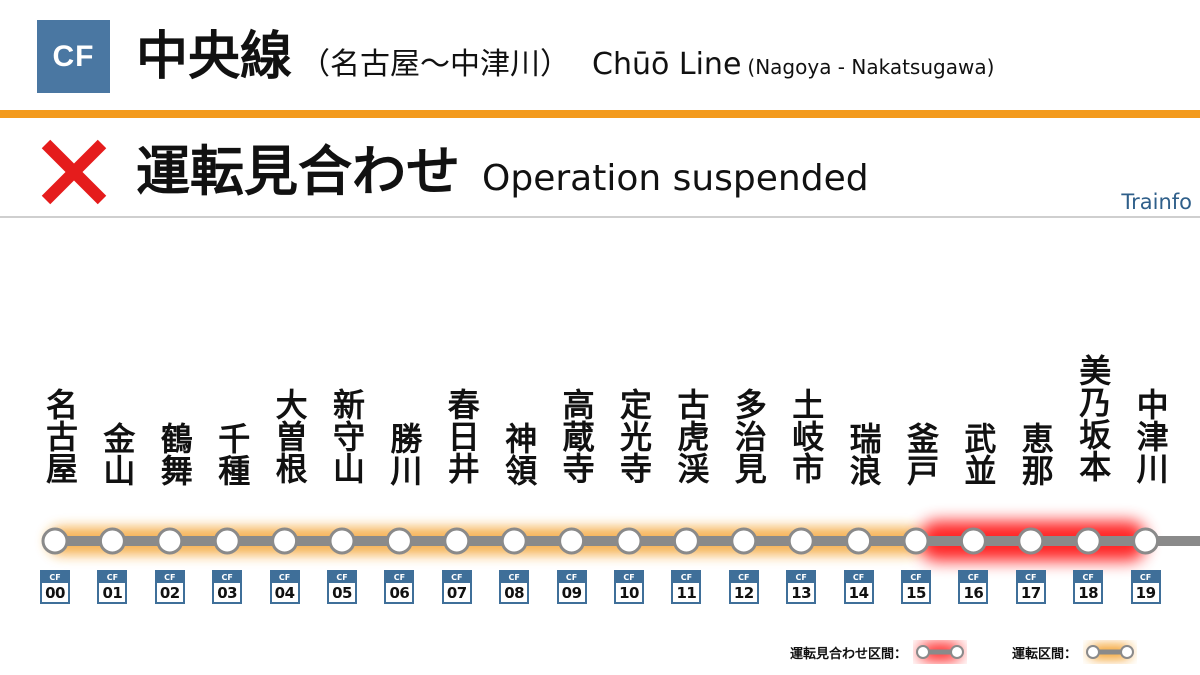 The height and width of the screenshot is (675, 1200). I want to click on station-number: 16, so click(973, 593).